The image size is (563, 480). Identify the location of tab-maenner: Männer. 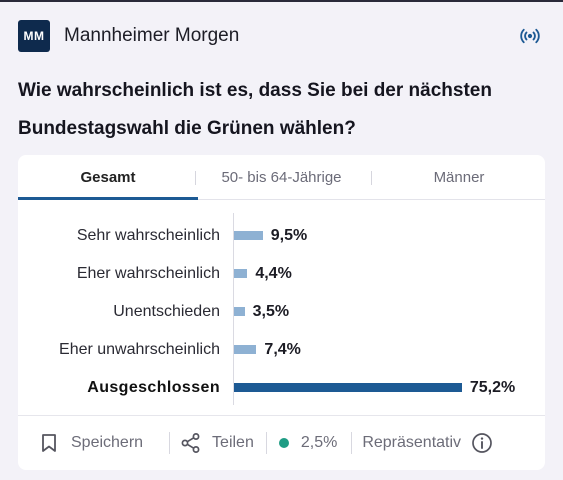
(459, 177).